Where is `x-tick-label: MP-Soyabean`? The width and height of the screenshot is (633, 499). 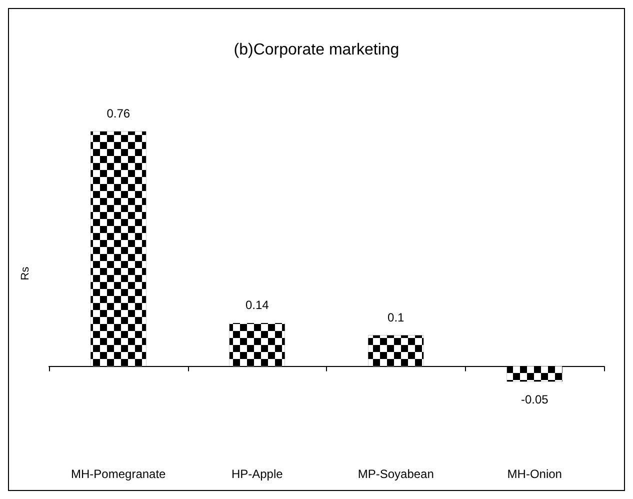 x-tick-label: MP-Soyabean is located at coordinates (396, 474).